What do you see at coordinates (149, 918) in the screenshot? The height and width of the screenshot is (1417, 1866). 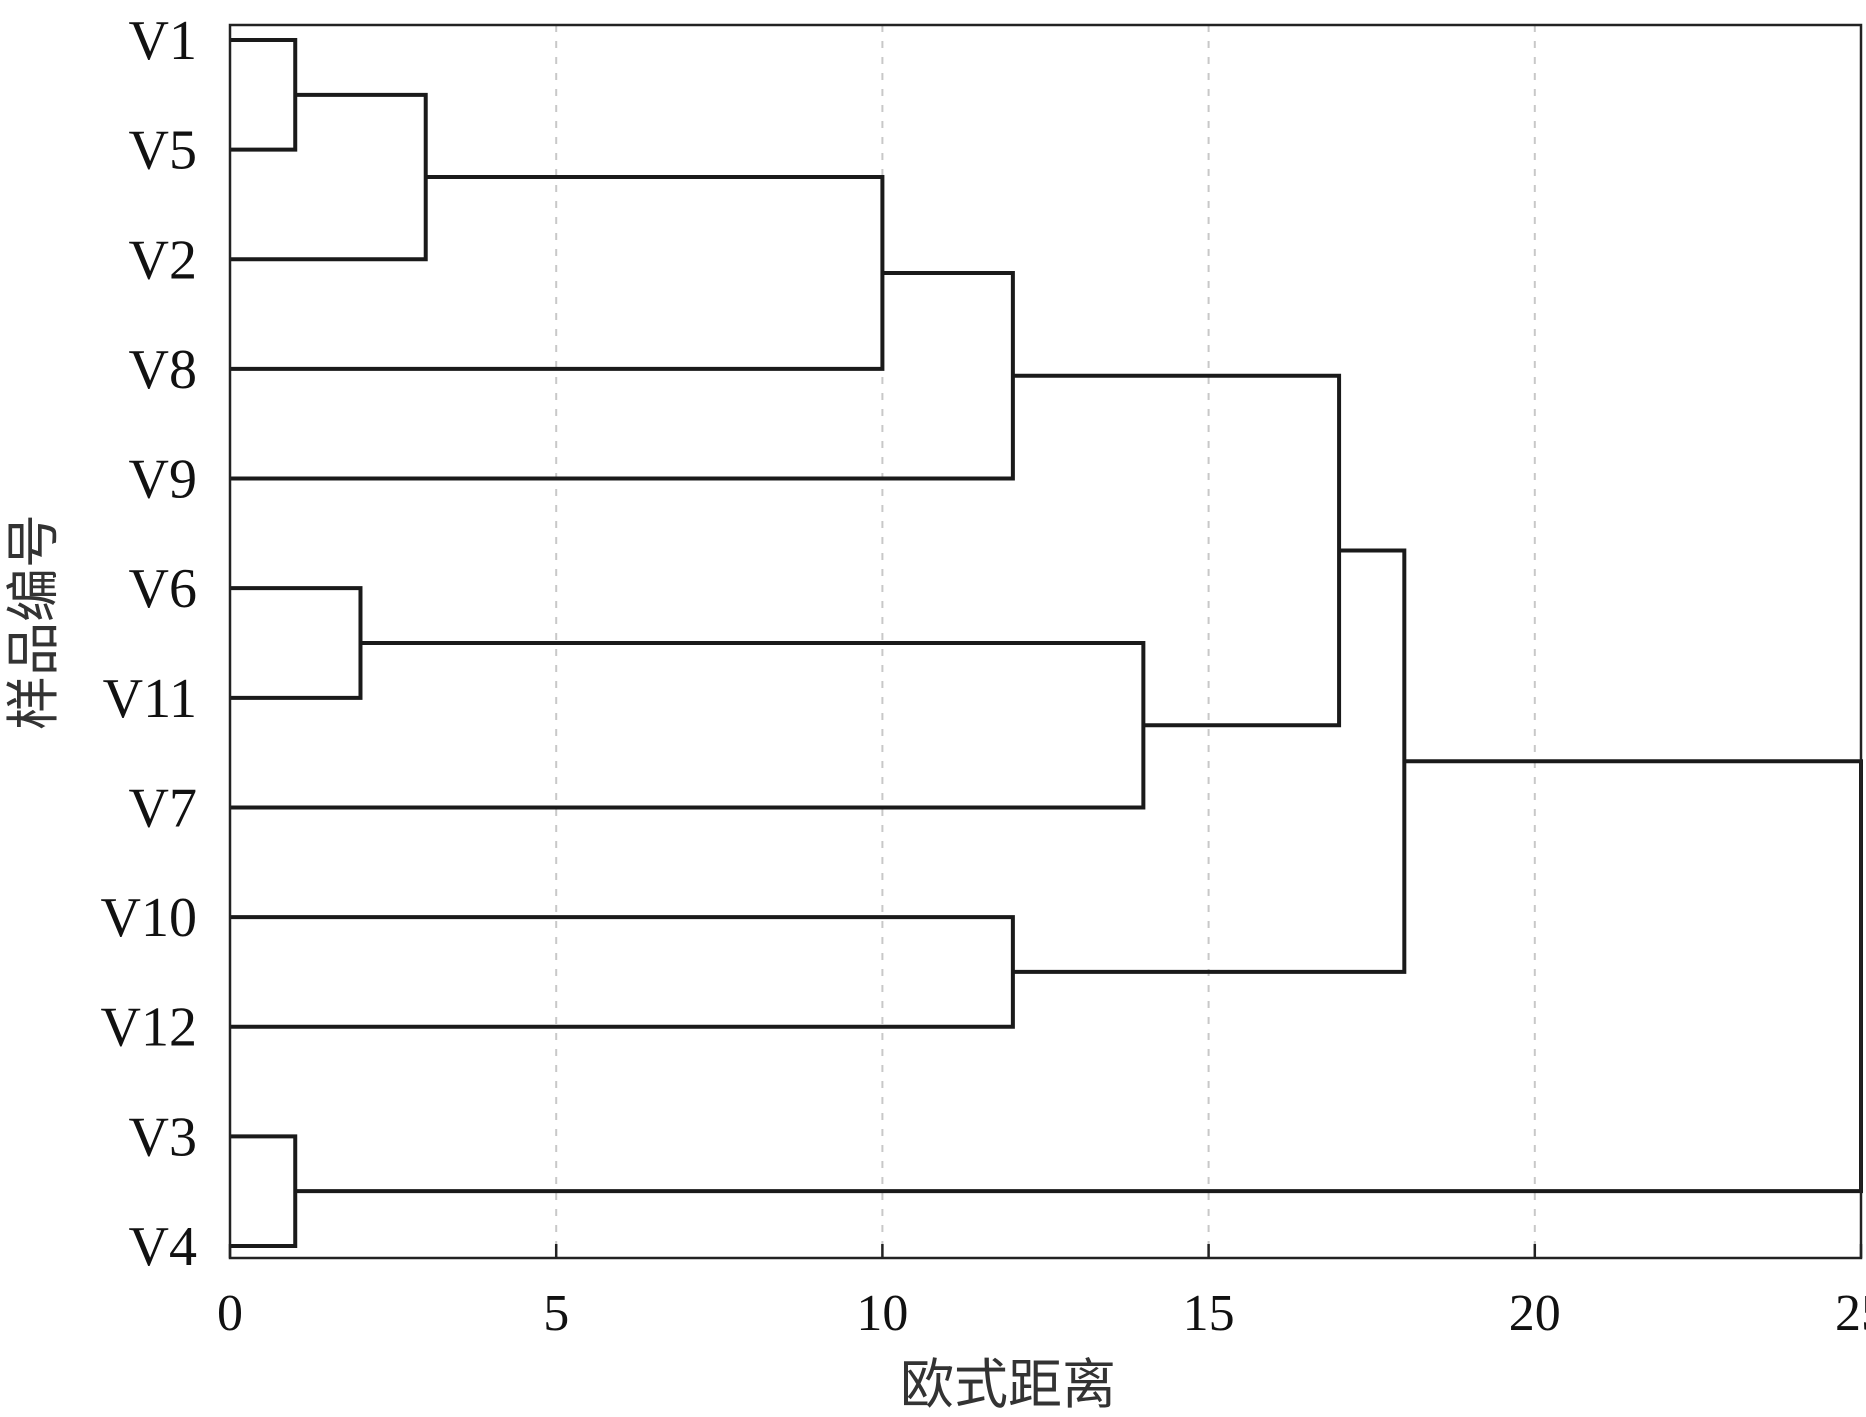 I see `leaf-label-v10: V10` at bounding box center [149, 918].